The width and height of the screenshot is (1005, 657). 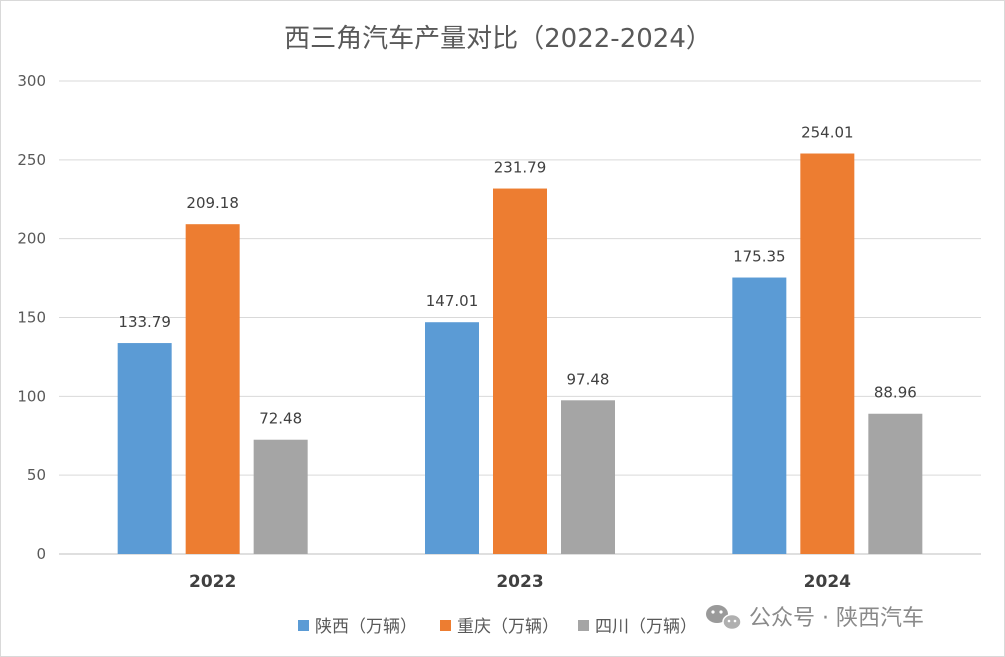 I want to click on legend-label: 陕西（万辆）, so click(x=366, y=627).